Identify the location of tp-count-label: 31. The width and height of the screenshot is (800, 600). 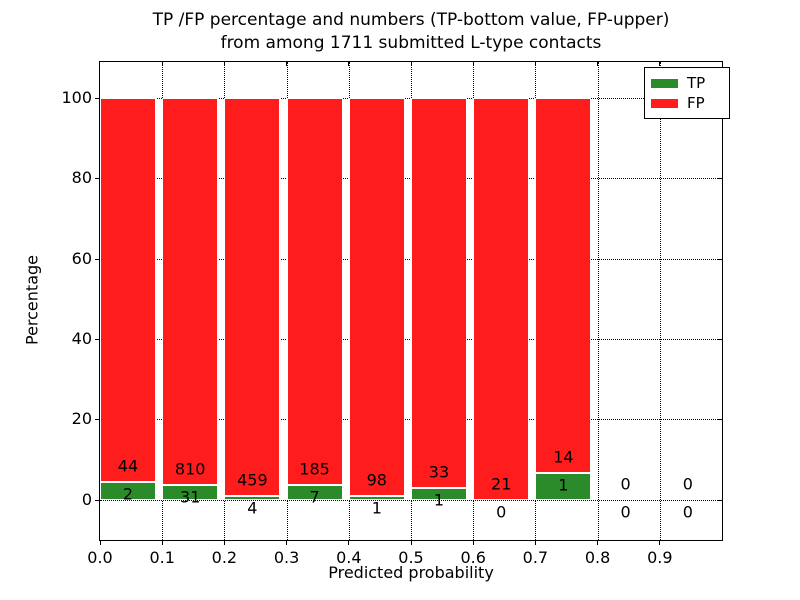
(190, 497).